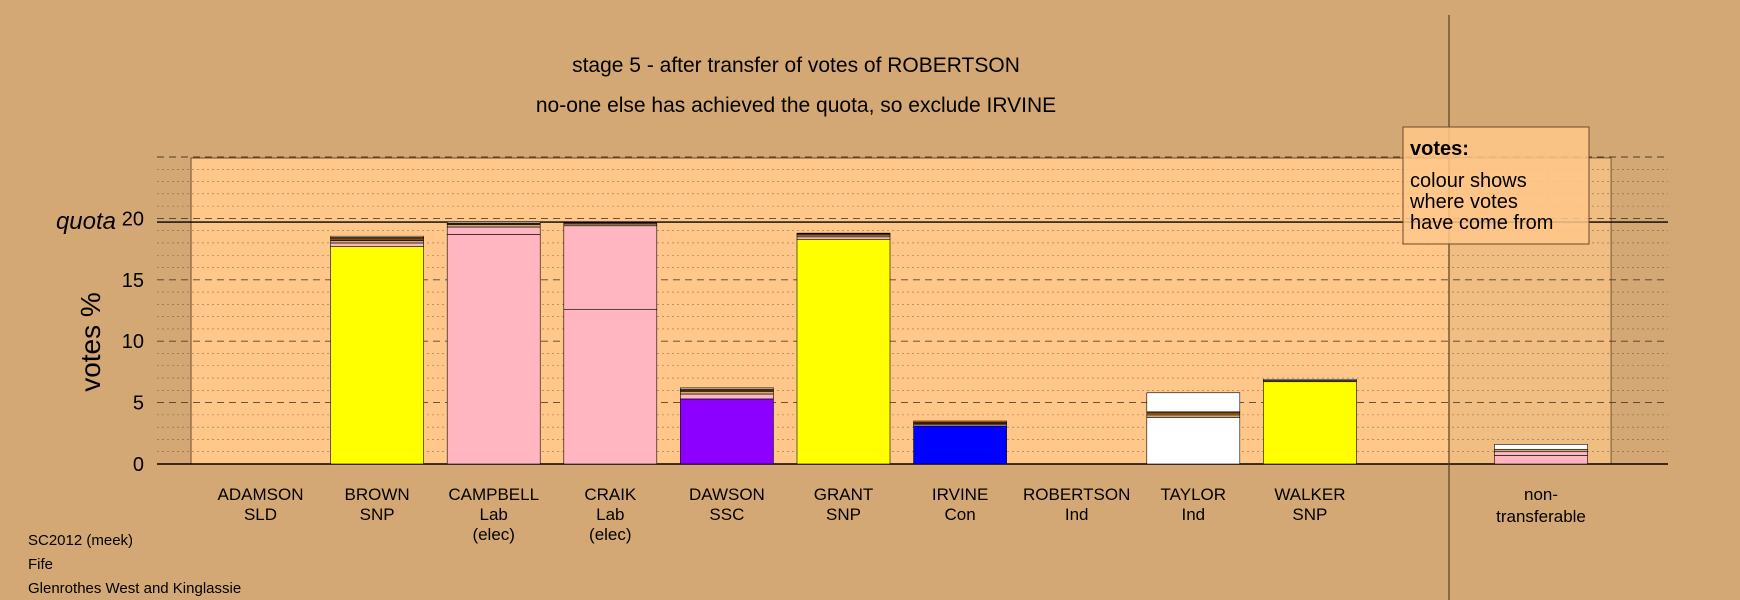  I want to click on category-label: CRAIK, so click(610, 494).